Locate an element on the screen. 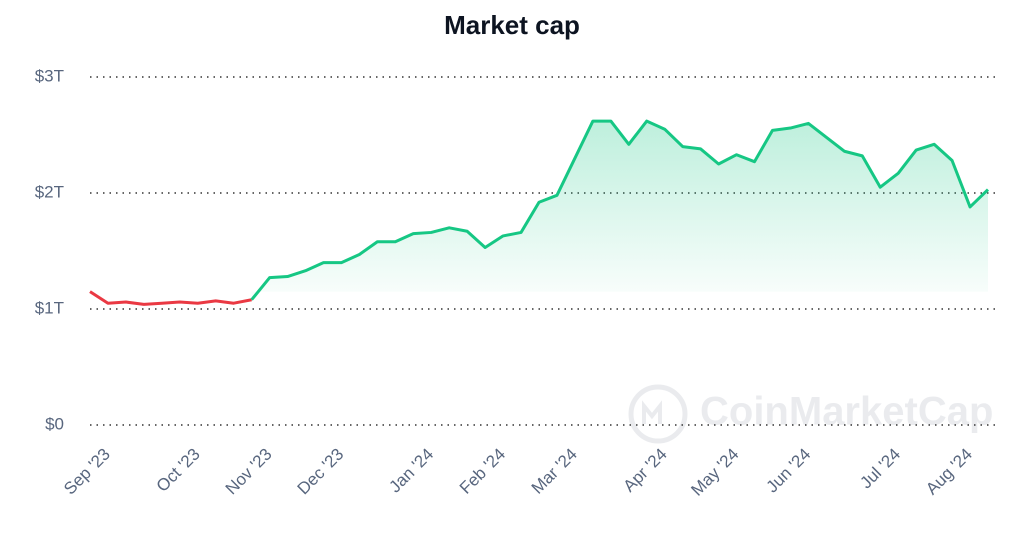 The image size is (1024, 551). x-tick-label: Dec '23 is located at coordinates (321, 472).